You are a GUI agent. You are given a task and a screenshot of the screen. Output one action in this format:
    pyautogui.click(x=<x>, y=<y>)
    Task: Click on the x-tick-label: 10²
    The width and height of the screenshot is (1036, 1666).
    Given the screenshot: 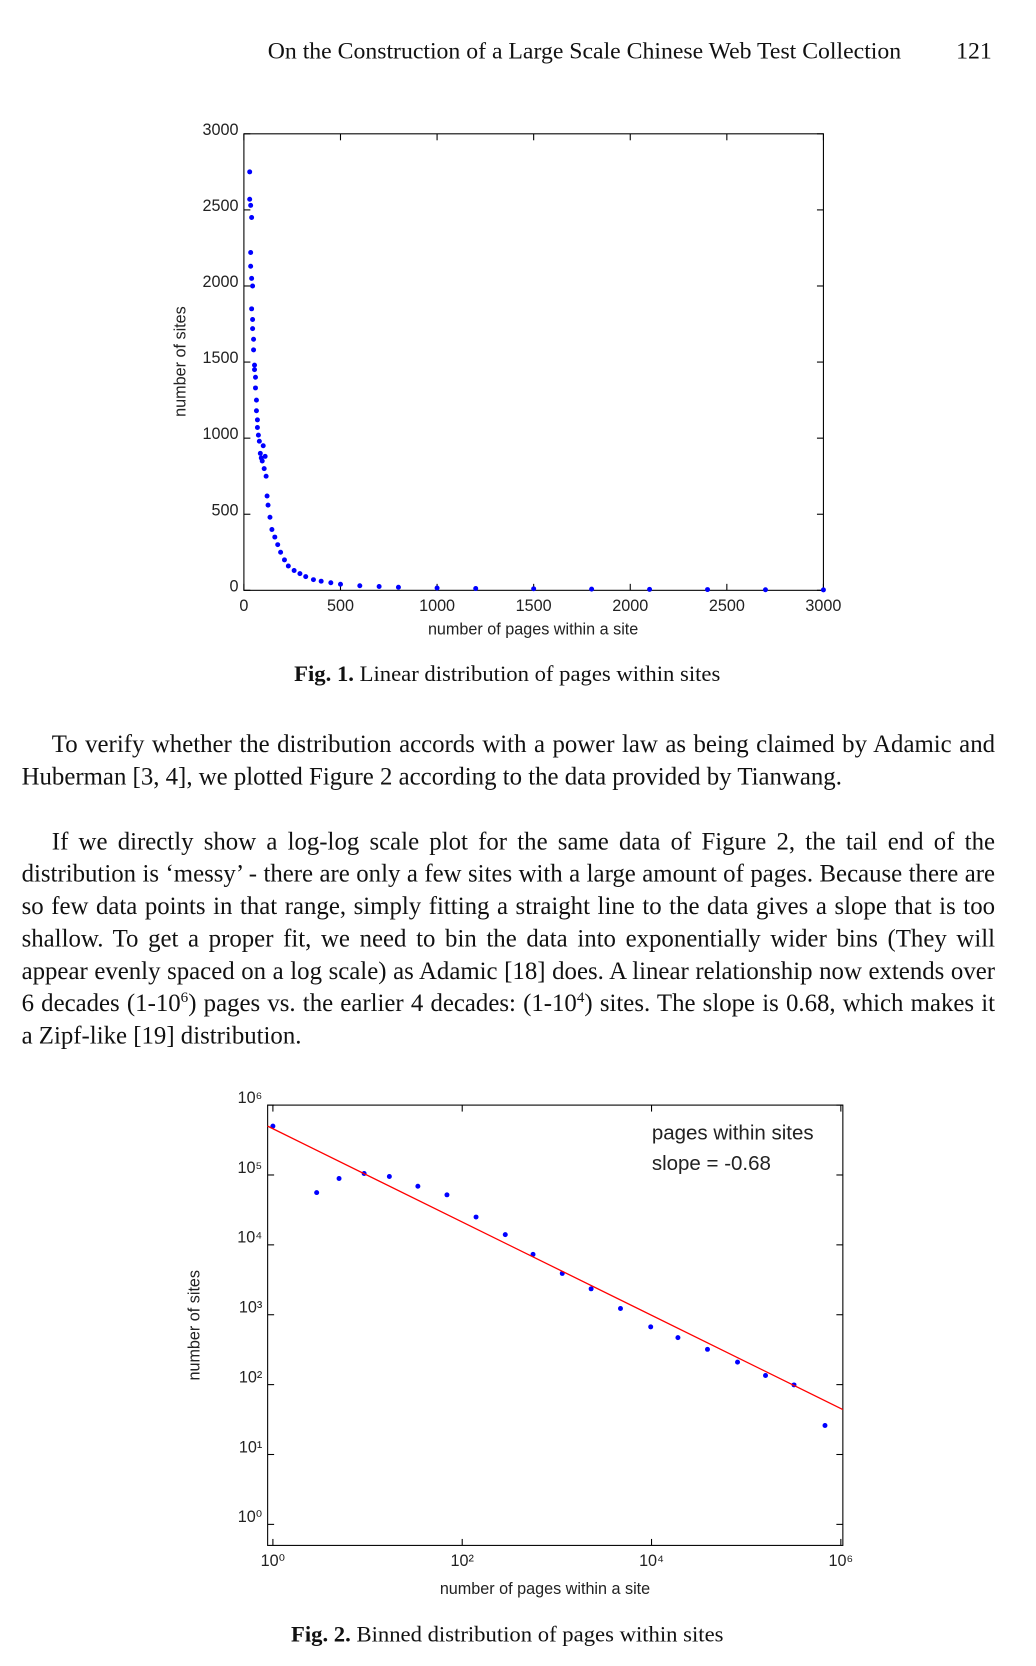 What is the action you would take?
    pyautogui.click(x=463, y=1561)
    